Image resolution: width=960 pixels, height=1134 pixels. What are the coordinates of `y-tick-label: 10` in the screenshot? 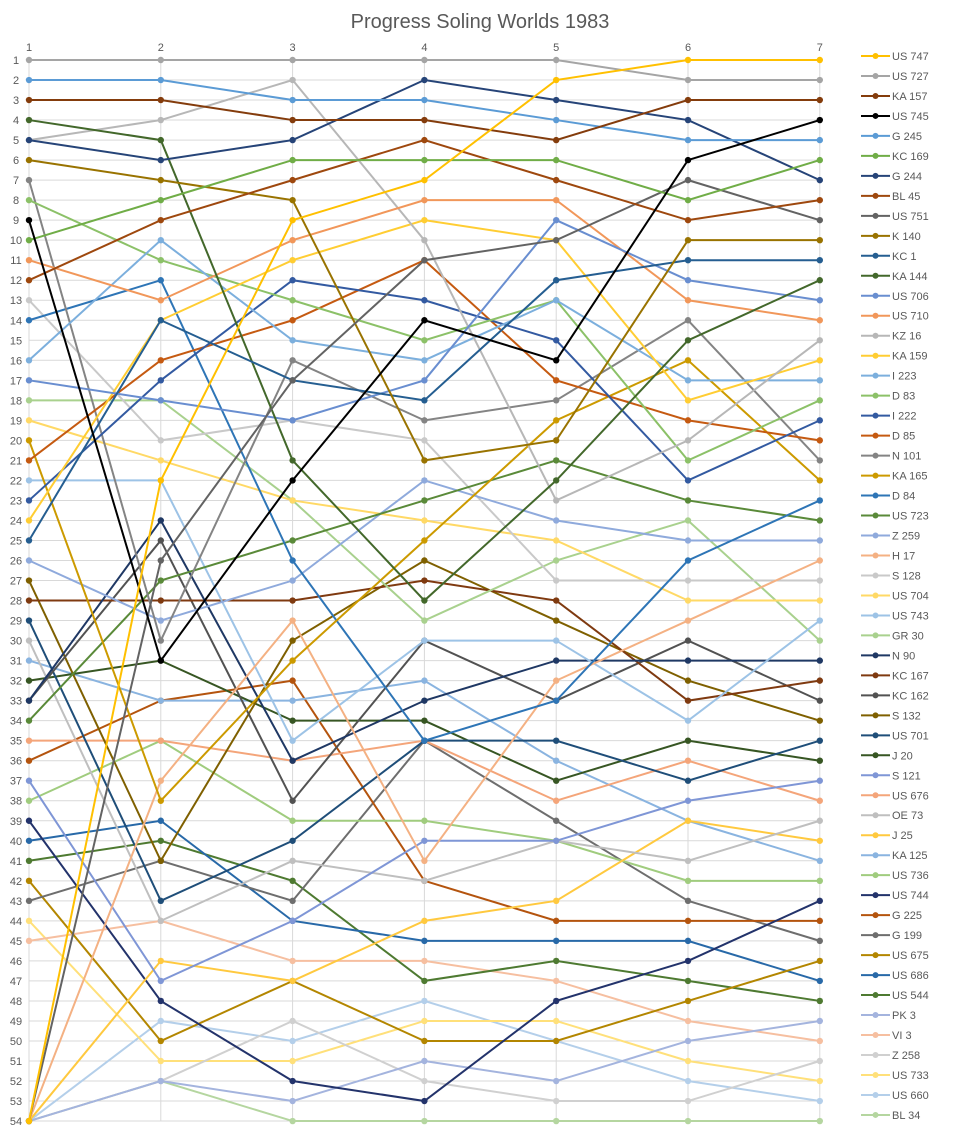 It's located at (16, 241).